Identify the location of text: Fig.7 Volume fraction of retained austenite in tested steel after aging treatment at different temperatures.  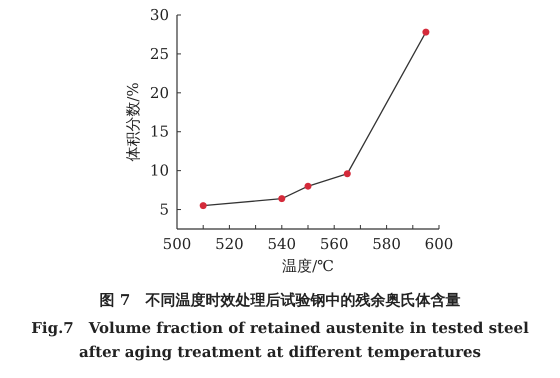
(280, 340).